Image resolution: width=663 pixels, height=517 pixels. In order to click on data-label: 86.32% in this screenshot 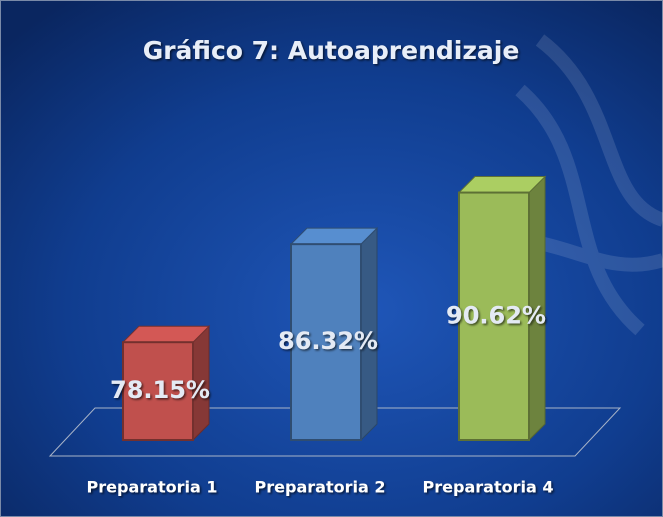, I will do `click(328, 341)`.